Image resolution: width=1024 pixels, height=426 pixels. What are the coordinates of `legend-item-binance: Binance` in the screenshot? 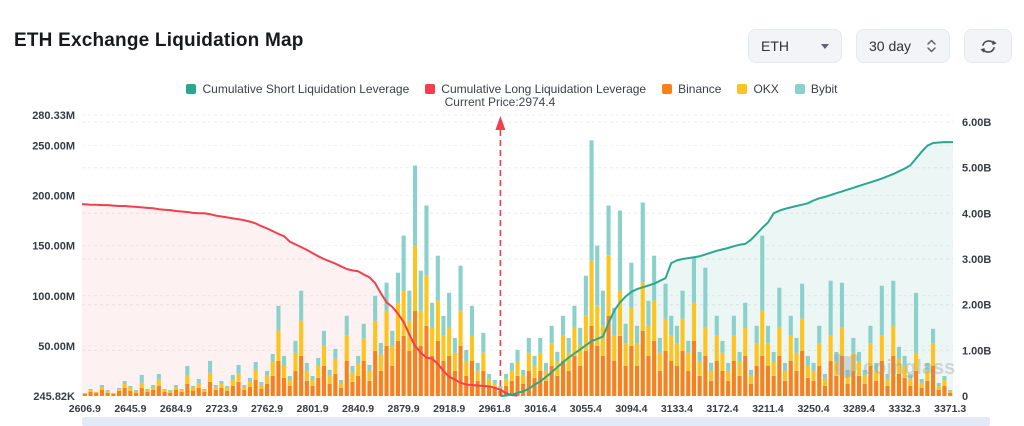 It's located at (691, 89).